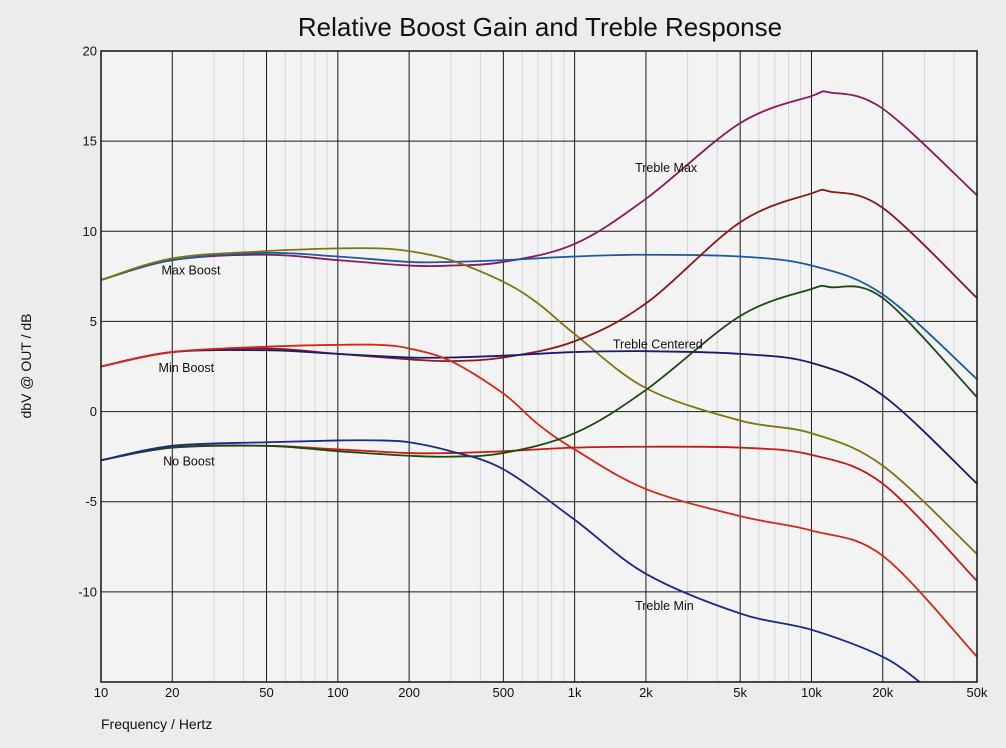  I want to click on y-axis-label: dbV @ OUT / dB, so click(26, 366).